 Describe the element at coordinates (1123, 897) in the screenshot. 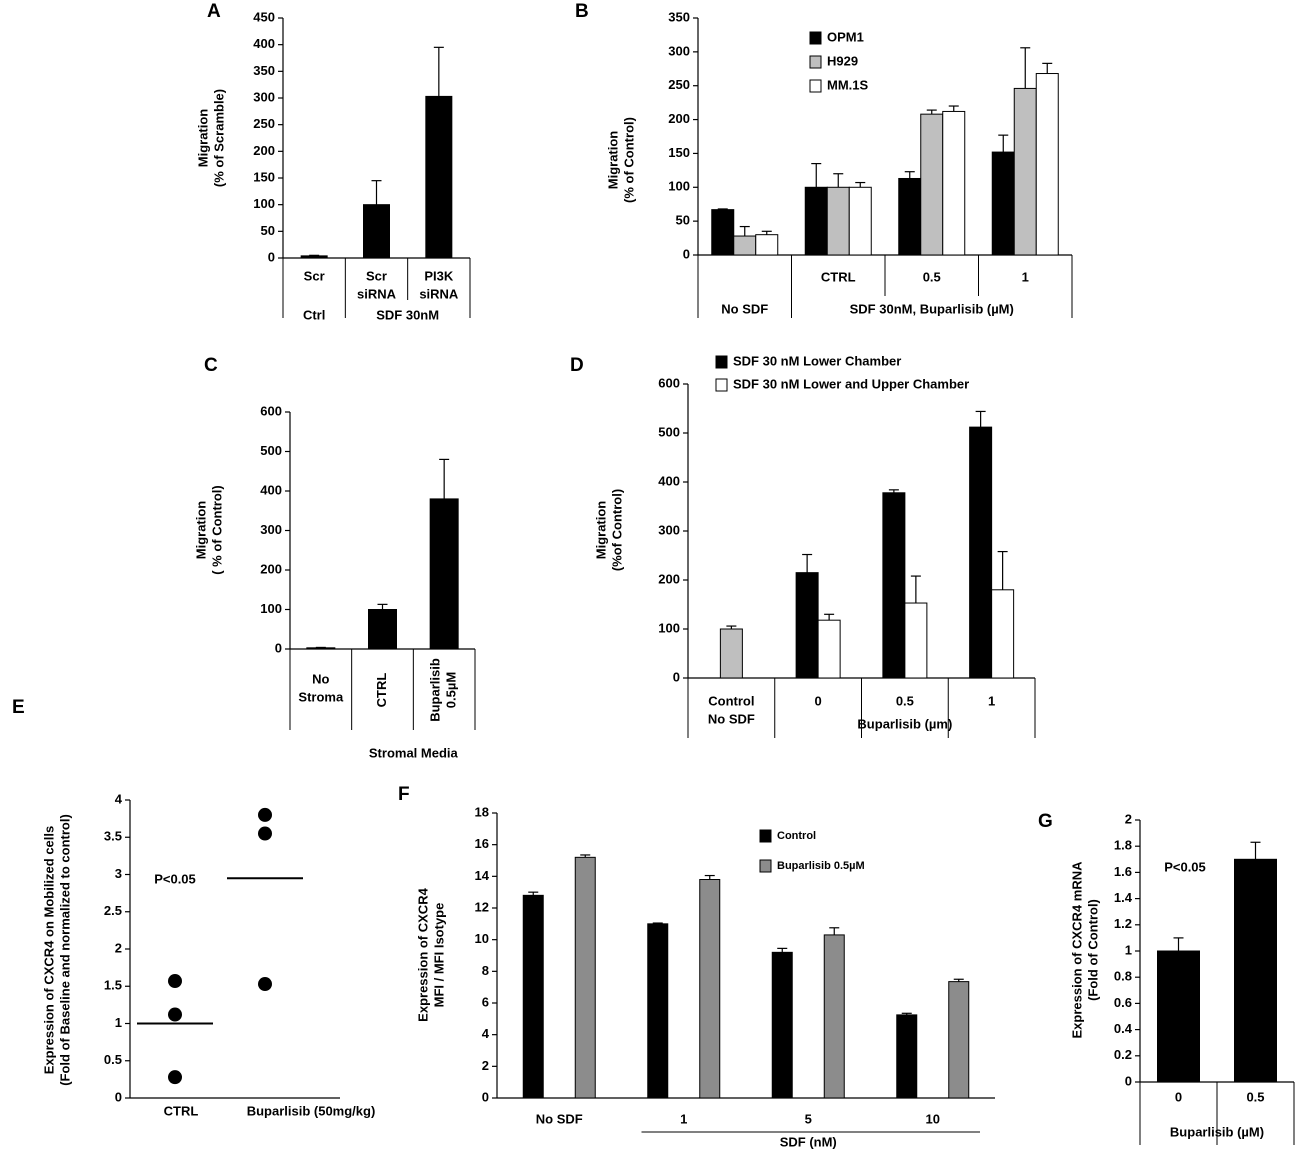

I see `y-tick-label: 1.4` at that location.